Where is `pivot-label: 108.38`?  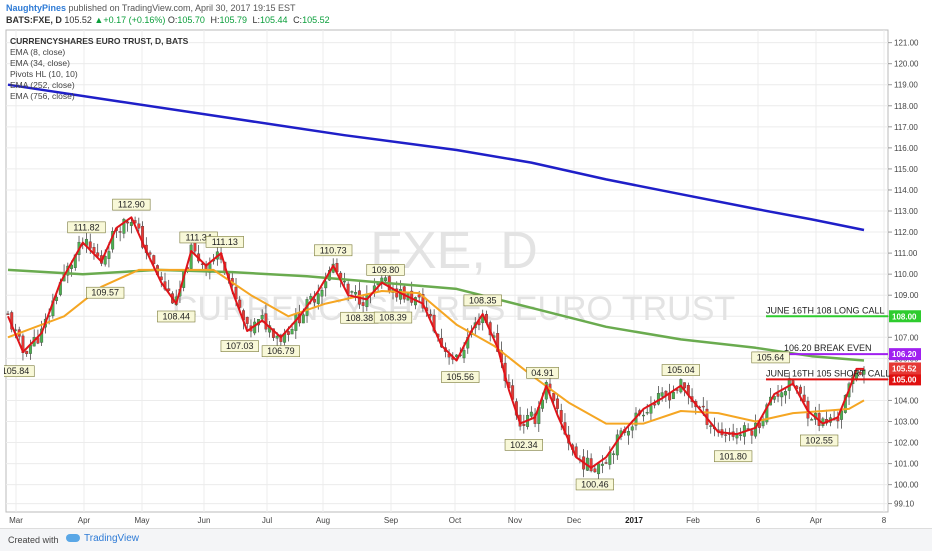
pivot-label: 108.38 is located at coordinates (360, 318).